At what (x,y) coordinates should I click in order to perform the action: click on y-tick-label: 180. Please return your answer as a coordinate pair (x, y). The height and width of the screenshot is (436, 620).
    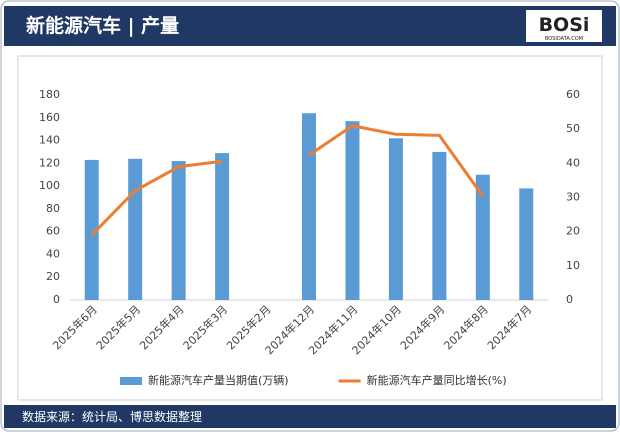
    Looking at the image, I should click on (49, 94).